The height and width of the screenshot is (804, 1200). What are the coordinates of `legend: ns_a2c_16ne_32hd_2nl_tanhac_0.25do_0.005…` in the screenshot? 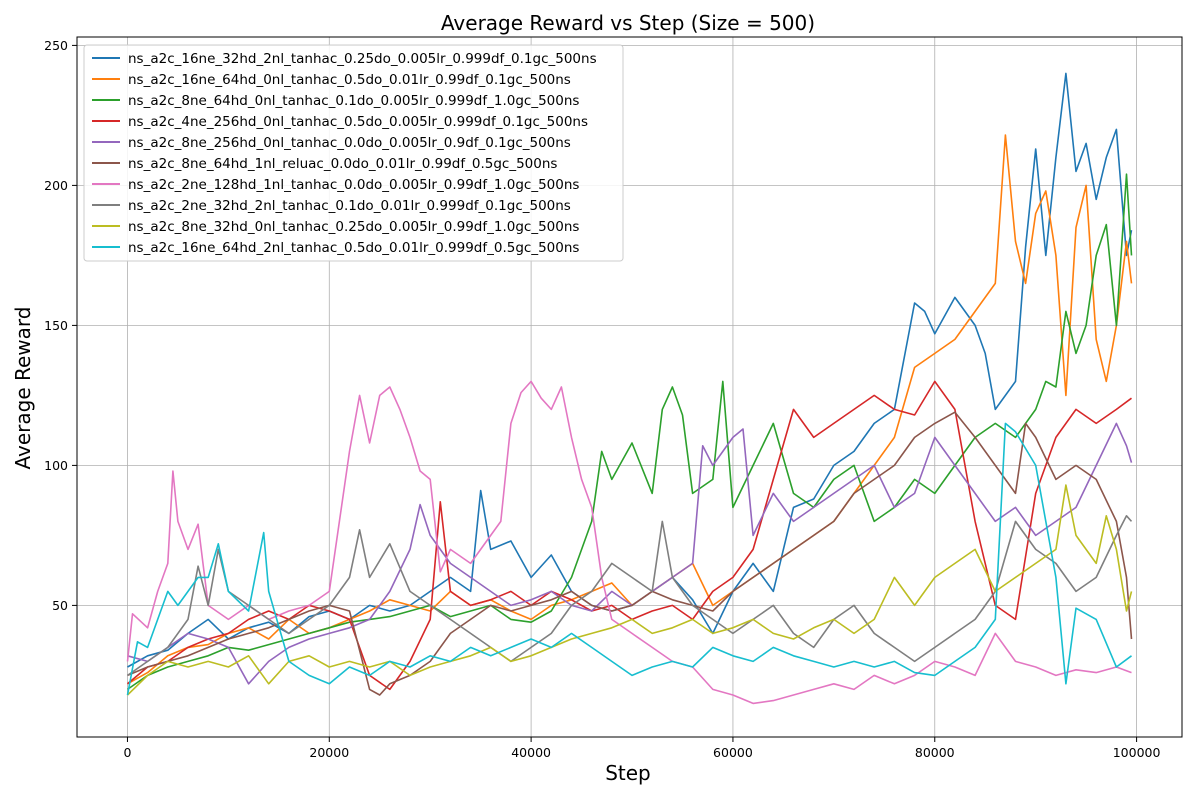 It's located at (353, 153).